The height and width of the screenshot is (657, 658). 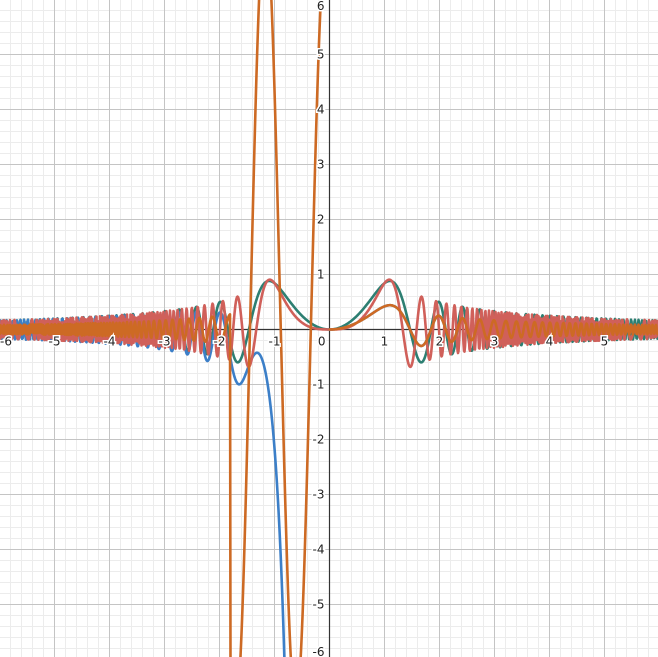 I want to click on x-tick-label: -2, so click(x=220, y=342).